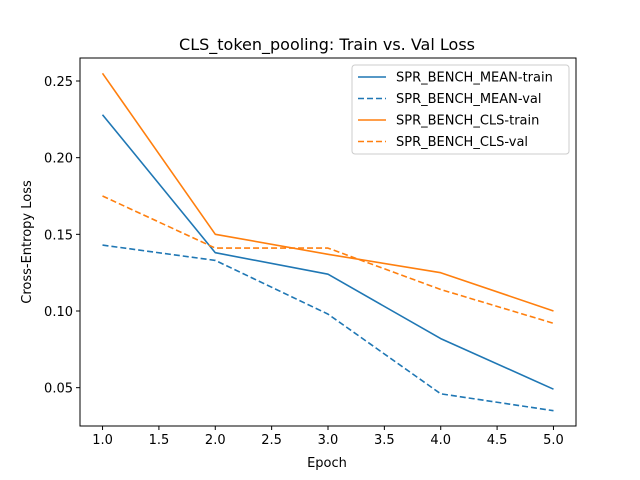 The image size is (640, 480). I want to click on x-tick-label: 1.0, so click(102, 440).